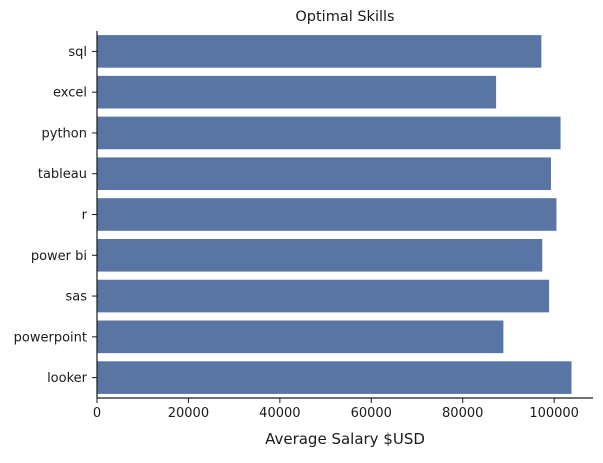 The width and height of the screenshot is (603, 463). Describe the element at coordinates (77, 52) in the screenshot. I see `y-tick-label-sql: sql` at that location.